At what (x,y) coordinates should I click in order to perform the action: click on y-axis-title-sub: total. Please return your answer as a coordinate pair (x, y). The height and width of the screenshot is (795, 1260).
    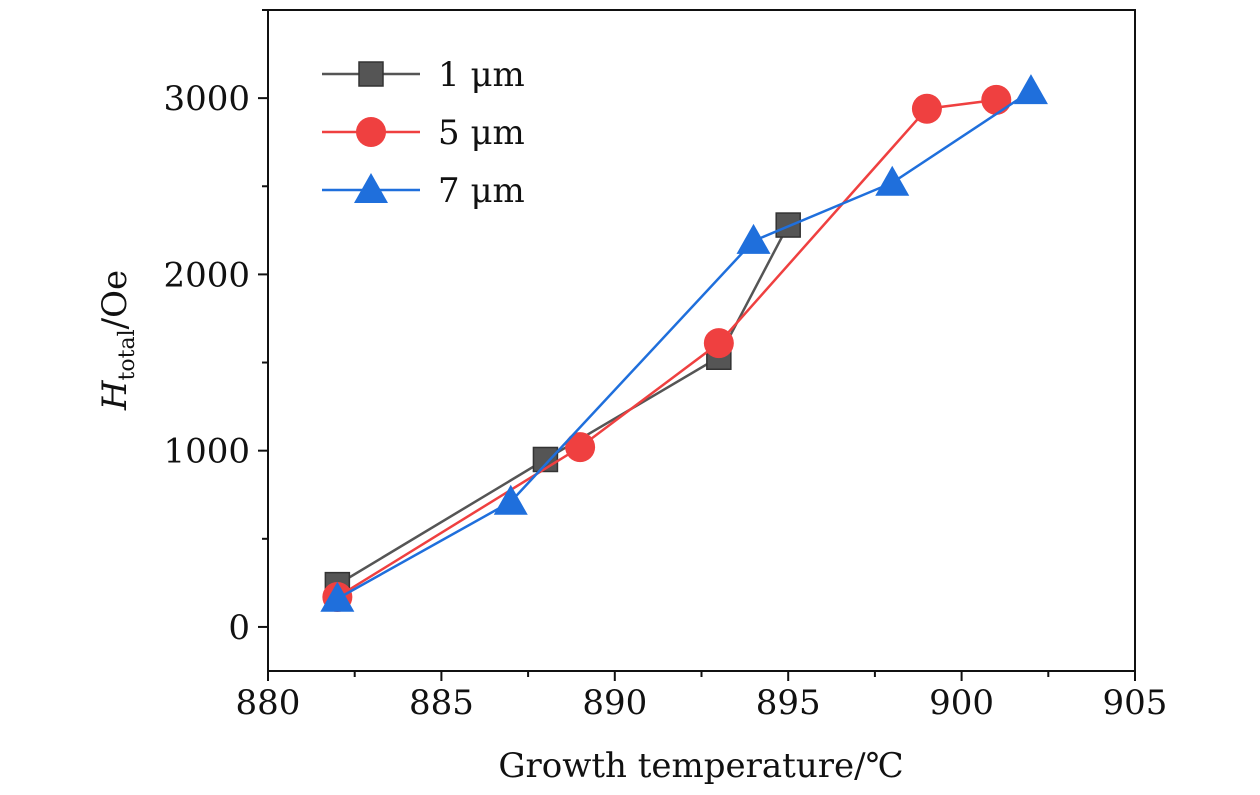
    Looking at the image, I should click on (127, 354).